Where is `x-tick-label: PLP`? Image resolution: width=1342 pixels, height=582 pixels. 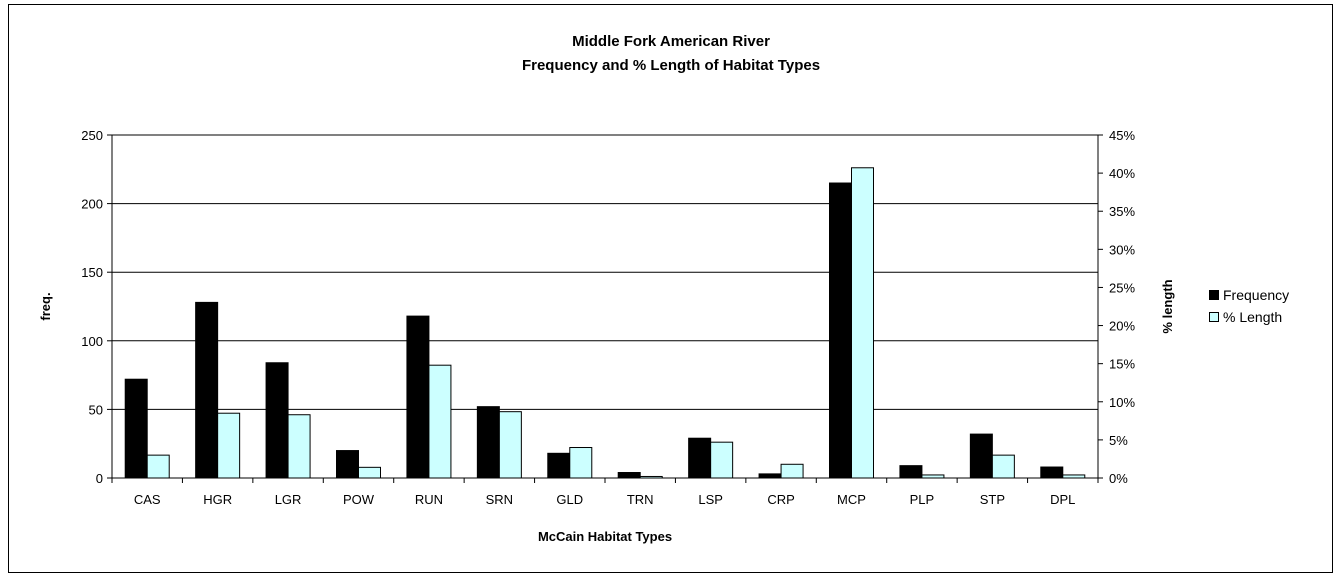 x-tick-label: PLP is located at coordinates (922, 499).